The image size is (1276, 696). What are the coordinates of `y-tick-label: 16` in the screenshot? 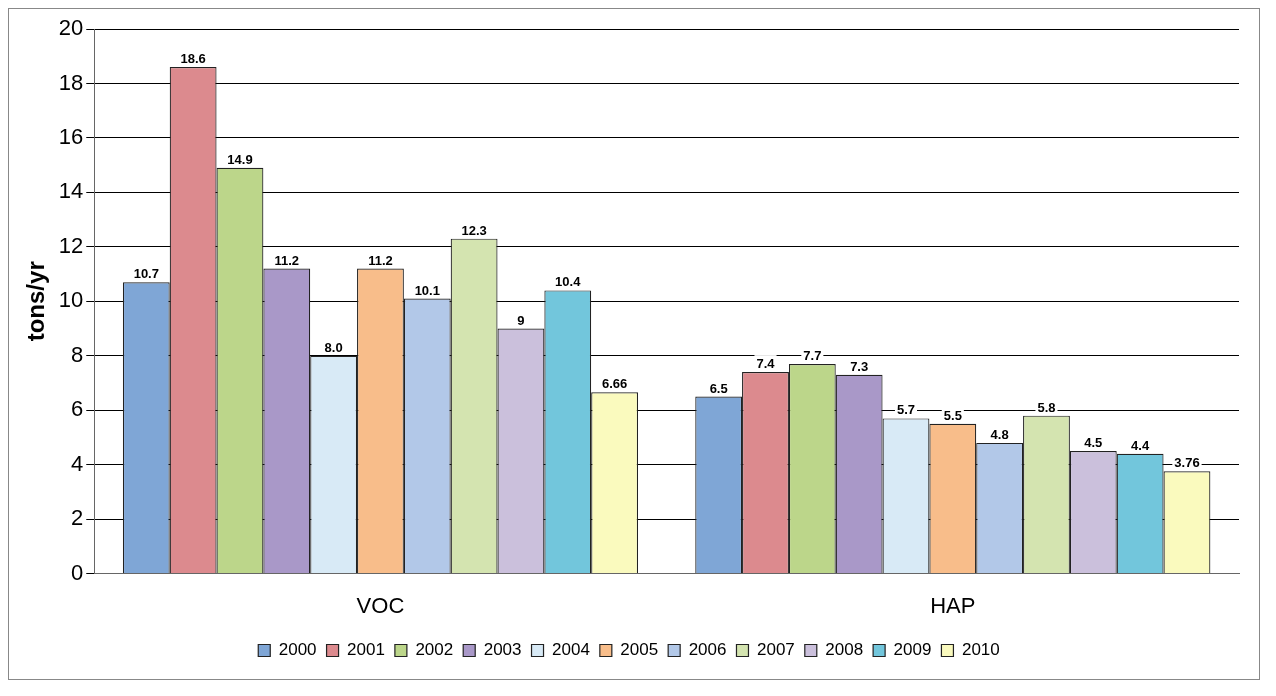 It's located at (71, 136).